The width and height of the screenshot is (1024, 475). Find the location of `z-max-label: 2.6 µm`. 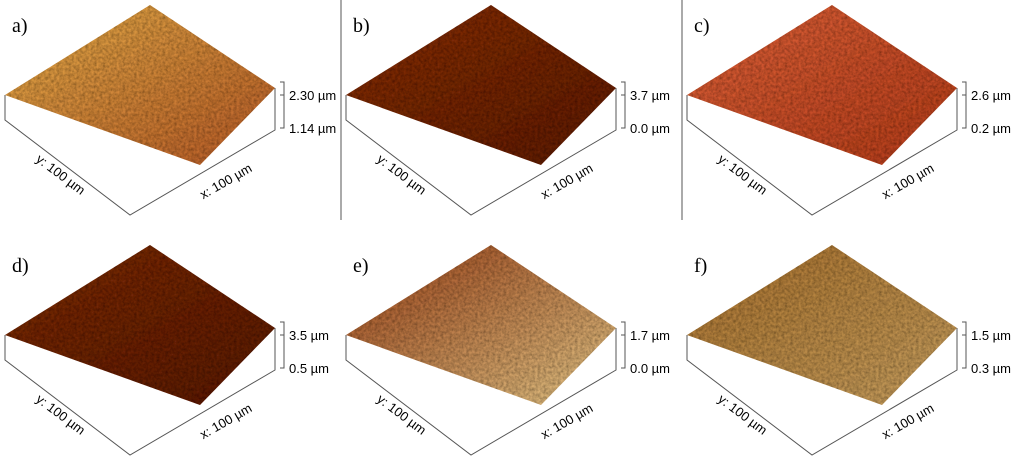

z-max-label: 2.6 µm is located at coordinates (991, 95).